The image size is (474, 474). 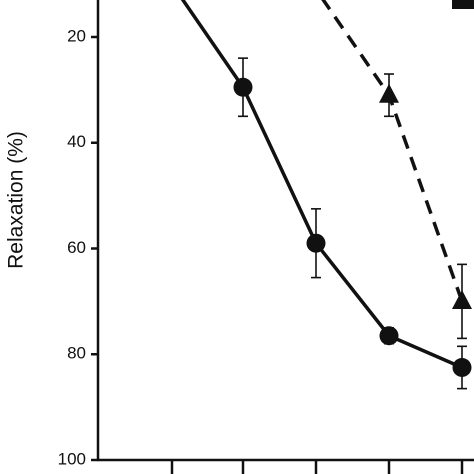 What do you see at coordinates (72, 458) in the screenshot?
I see `y-tick-label: 100` at bounding box center [72, 458].